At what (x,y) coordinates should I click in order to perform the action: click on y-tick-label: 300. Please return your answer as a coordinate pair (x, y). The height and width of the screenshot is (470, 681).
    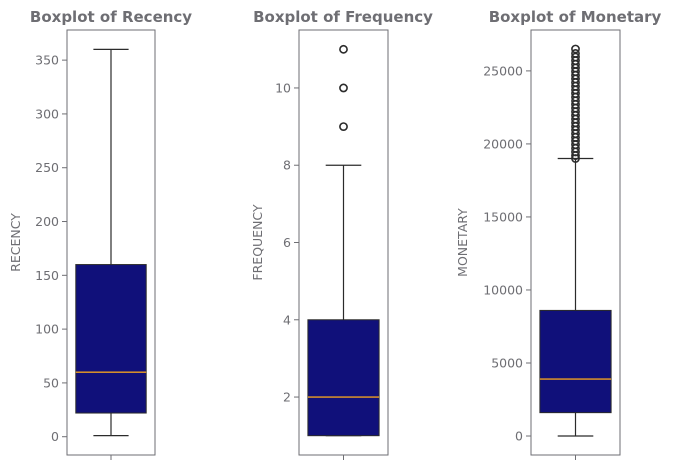
    Looking at the image, I should click on (47, 113).